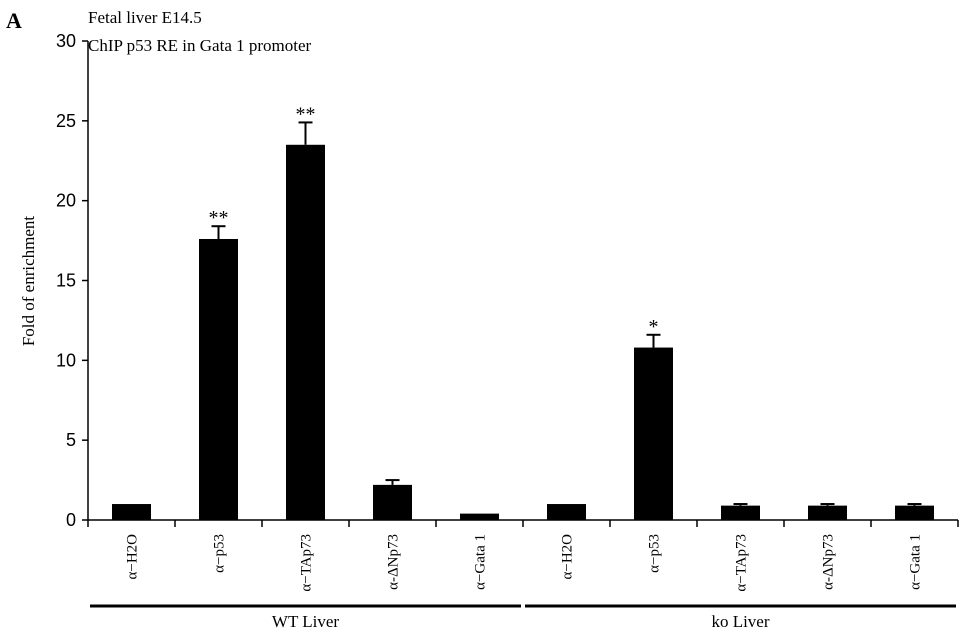  I want to click on y-axis-label: Fold of enrichment, so click(28, 281).